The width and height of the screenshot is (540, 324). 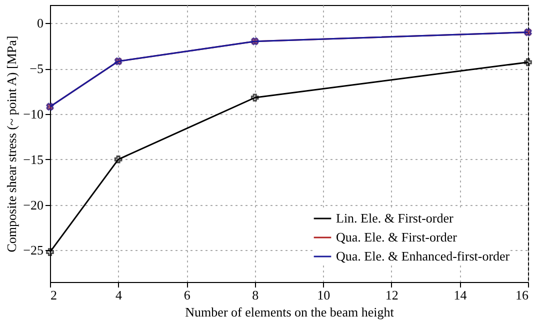 What do you see at coordinates (33, 250) in the screenshot?
I see `y-tick-label: −25` at bounding box center [33, 250].